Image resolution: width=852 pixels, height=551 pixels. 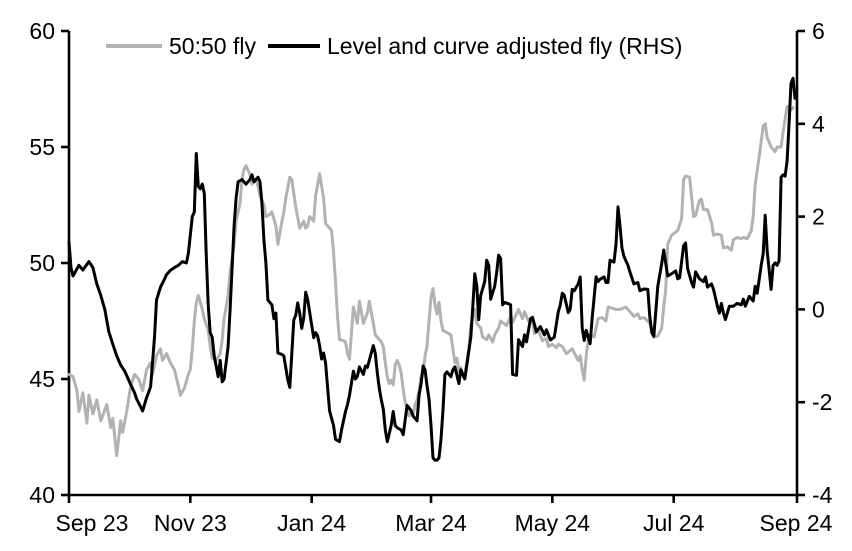 What do you see at coordinates (822, 402) in the screenshot?
I see `axis-right-tick-label: -2` at bounding box center [822, 402].